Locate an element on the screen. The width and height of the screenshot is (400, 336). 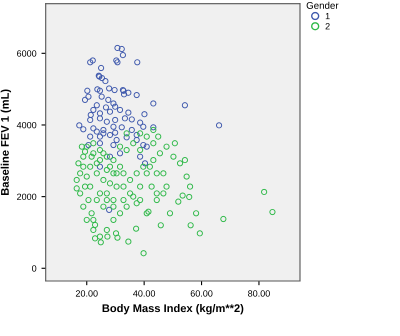
y-tick-label: 4000 is located at coordinates (26, 125).